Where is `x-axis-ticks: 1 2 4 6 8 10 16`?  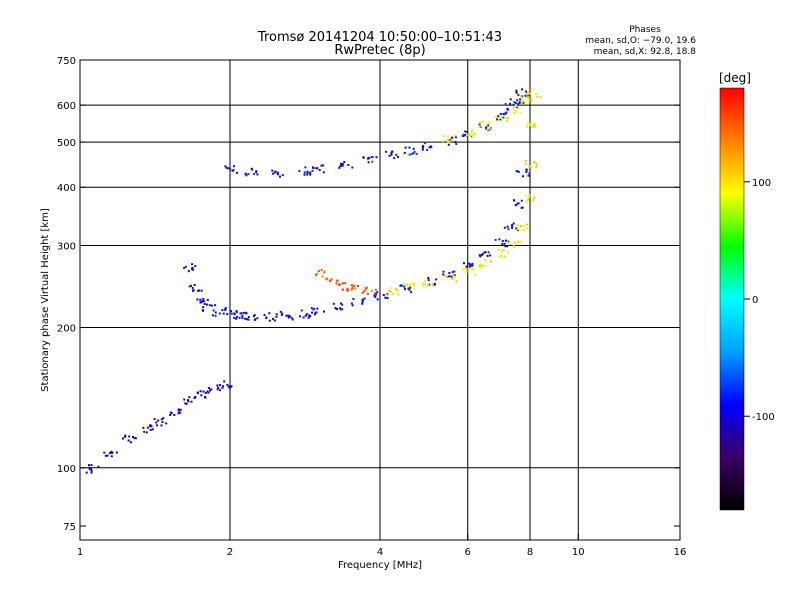 x-axis-ticks: 1 2 4 6 8 10 16 is located at coordinates (381, 546).